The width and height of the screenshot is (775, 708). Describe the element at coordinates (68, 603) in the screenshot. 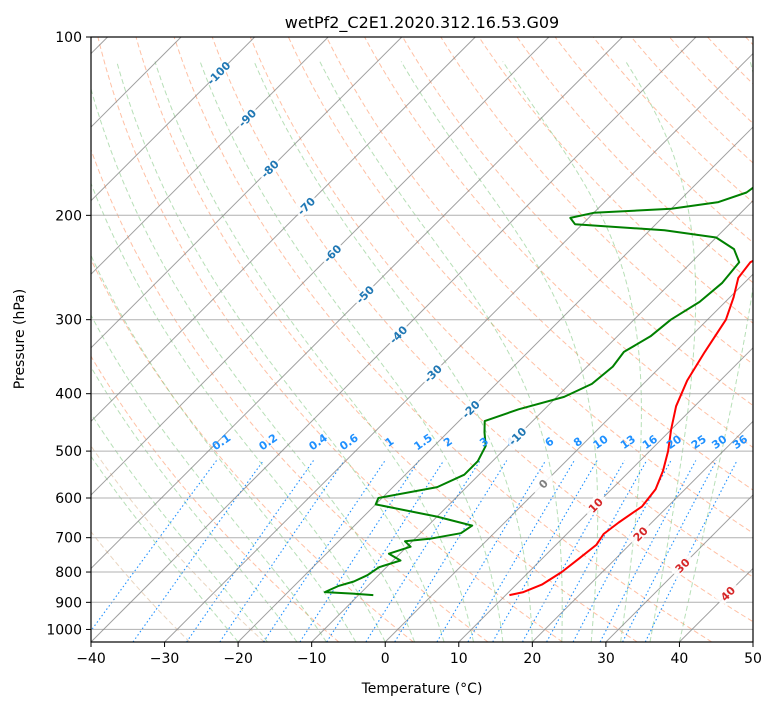

I see `y-tick-label: 900` at that location.